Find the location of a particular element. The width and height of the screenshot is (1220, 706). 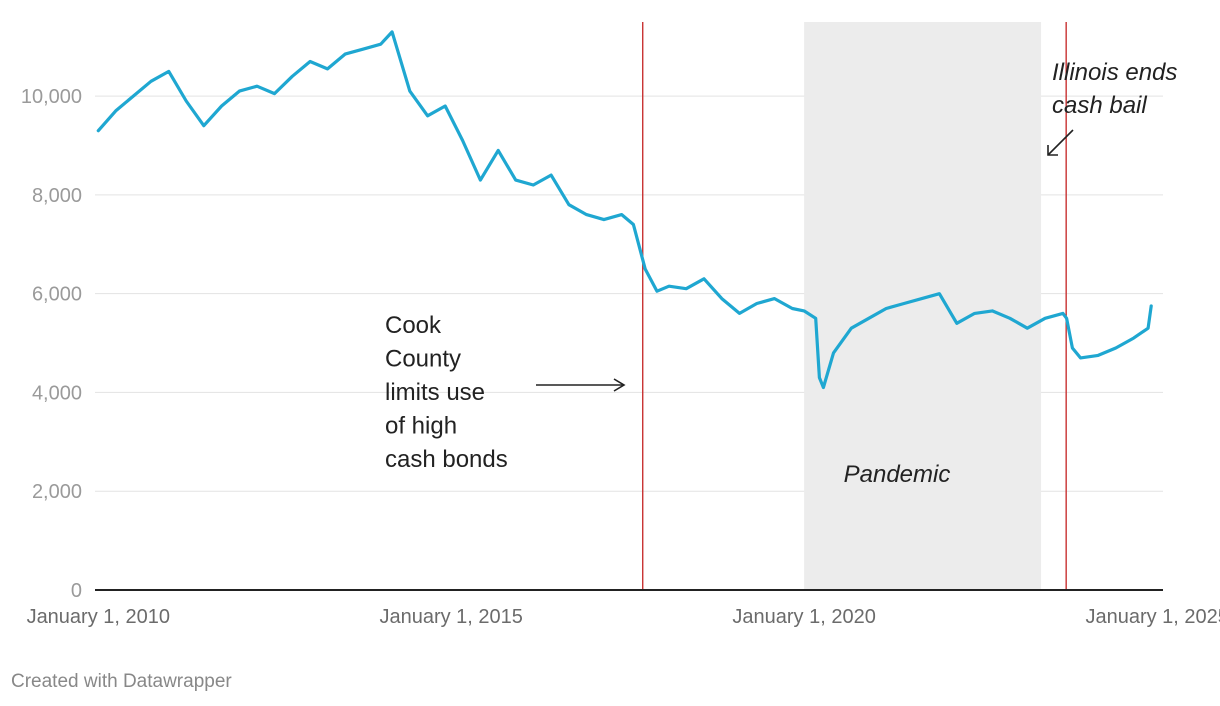

x-tick-label: January 1, 2020 is located at coordinates (803, 617).